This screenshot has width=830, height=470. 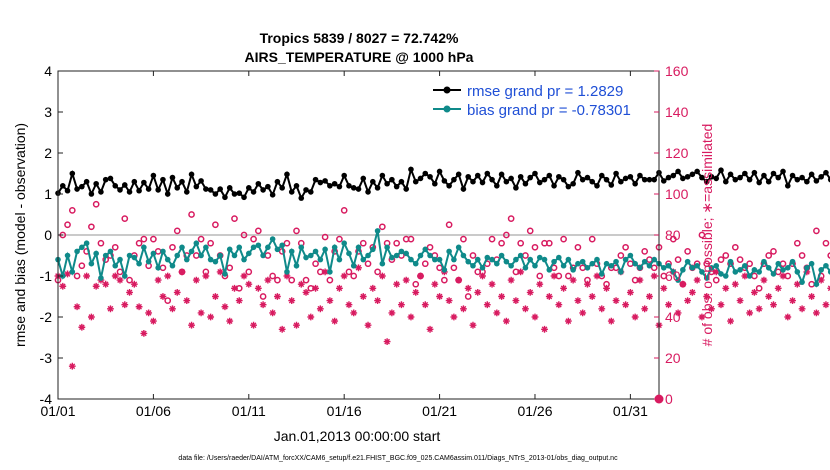 I want to click on y-left-tick-label: -2, so click(x=46, y=317).